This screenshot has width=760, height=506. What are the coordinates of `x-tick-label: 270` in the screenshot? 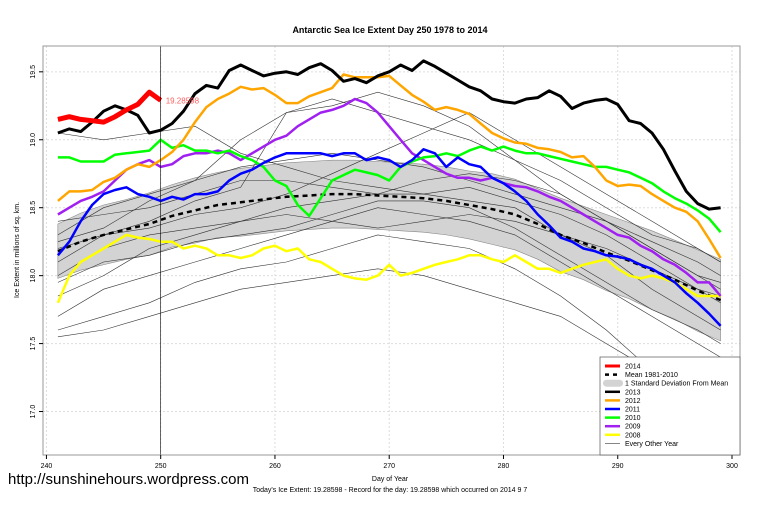 It's located at (389, 466).